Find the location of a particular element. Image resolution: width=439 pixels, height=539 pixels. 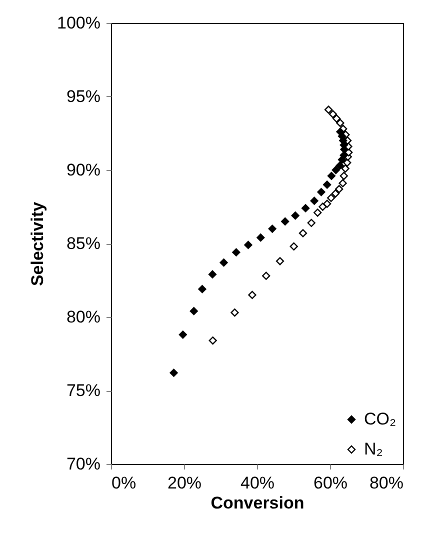

y-tick-label: 75% is located at coordinates (83, 390).